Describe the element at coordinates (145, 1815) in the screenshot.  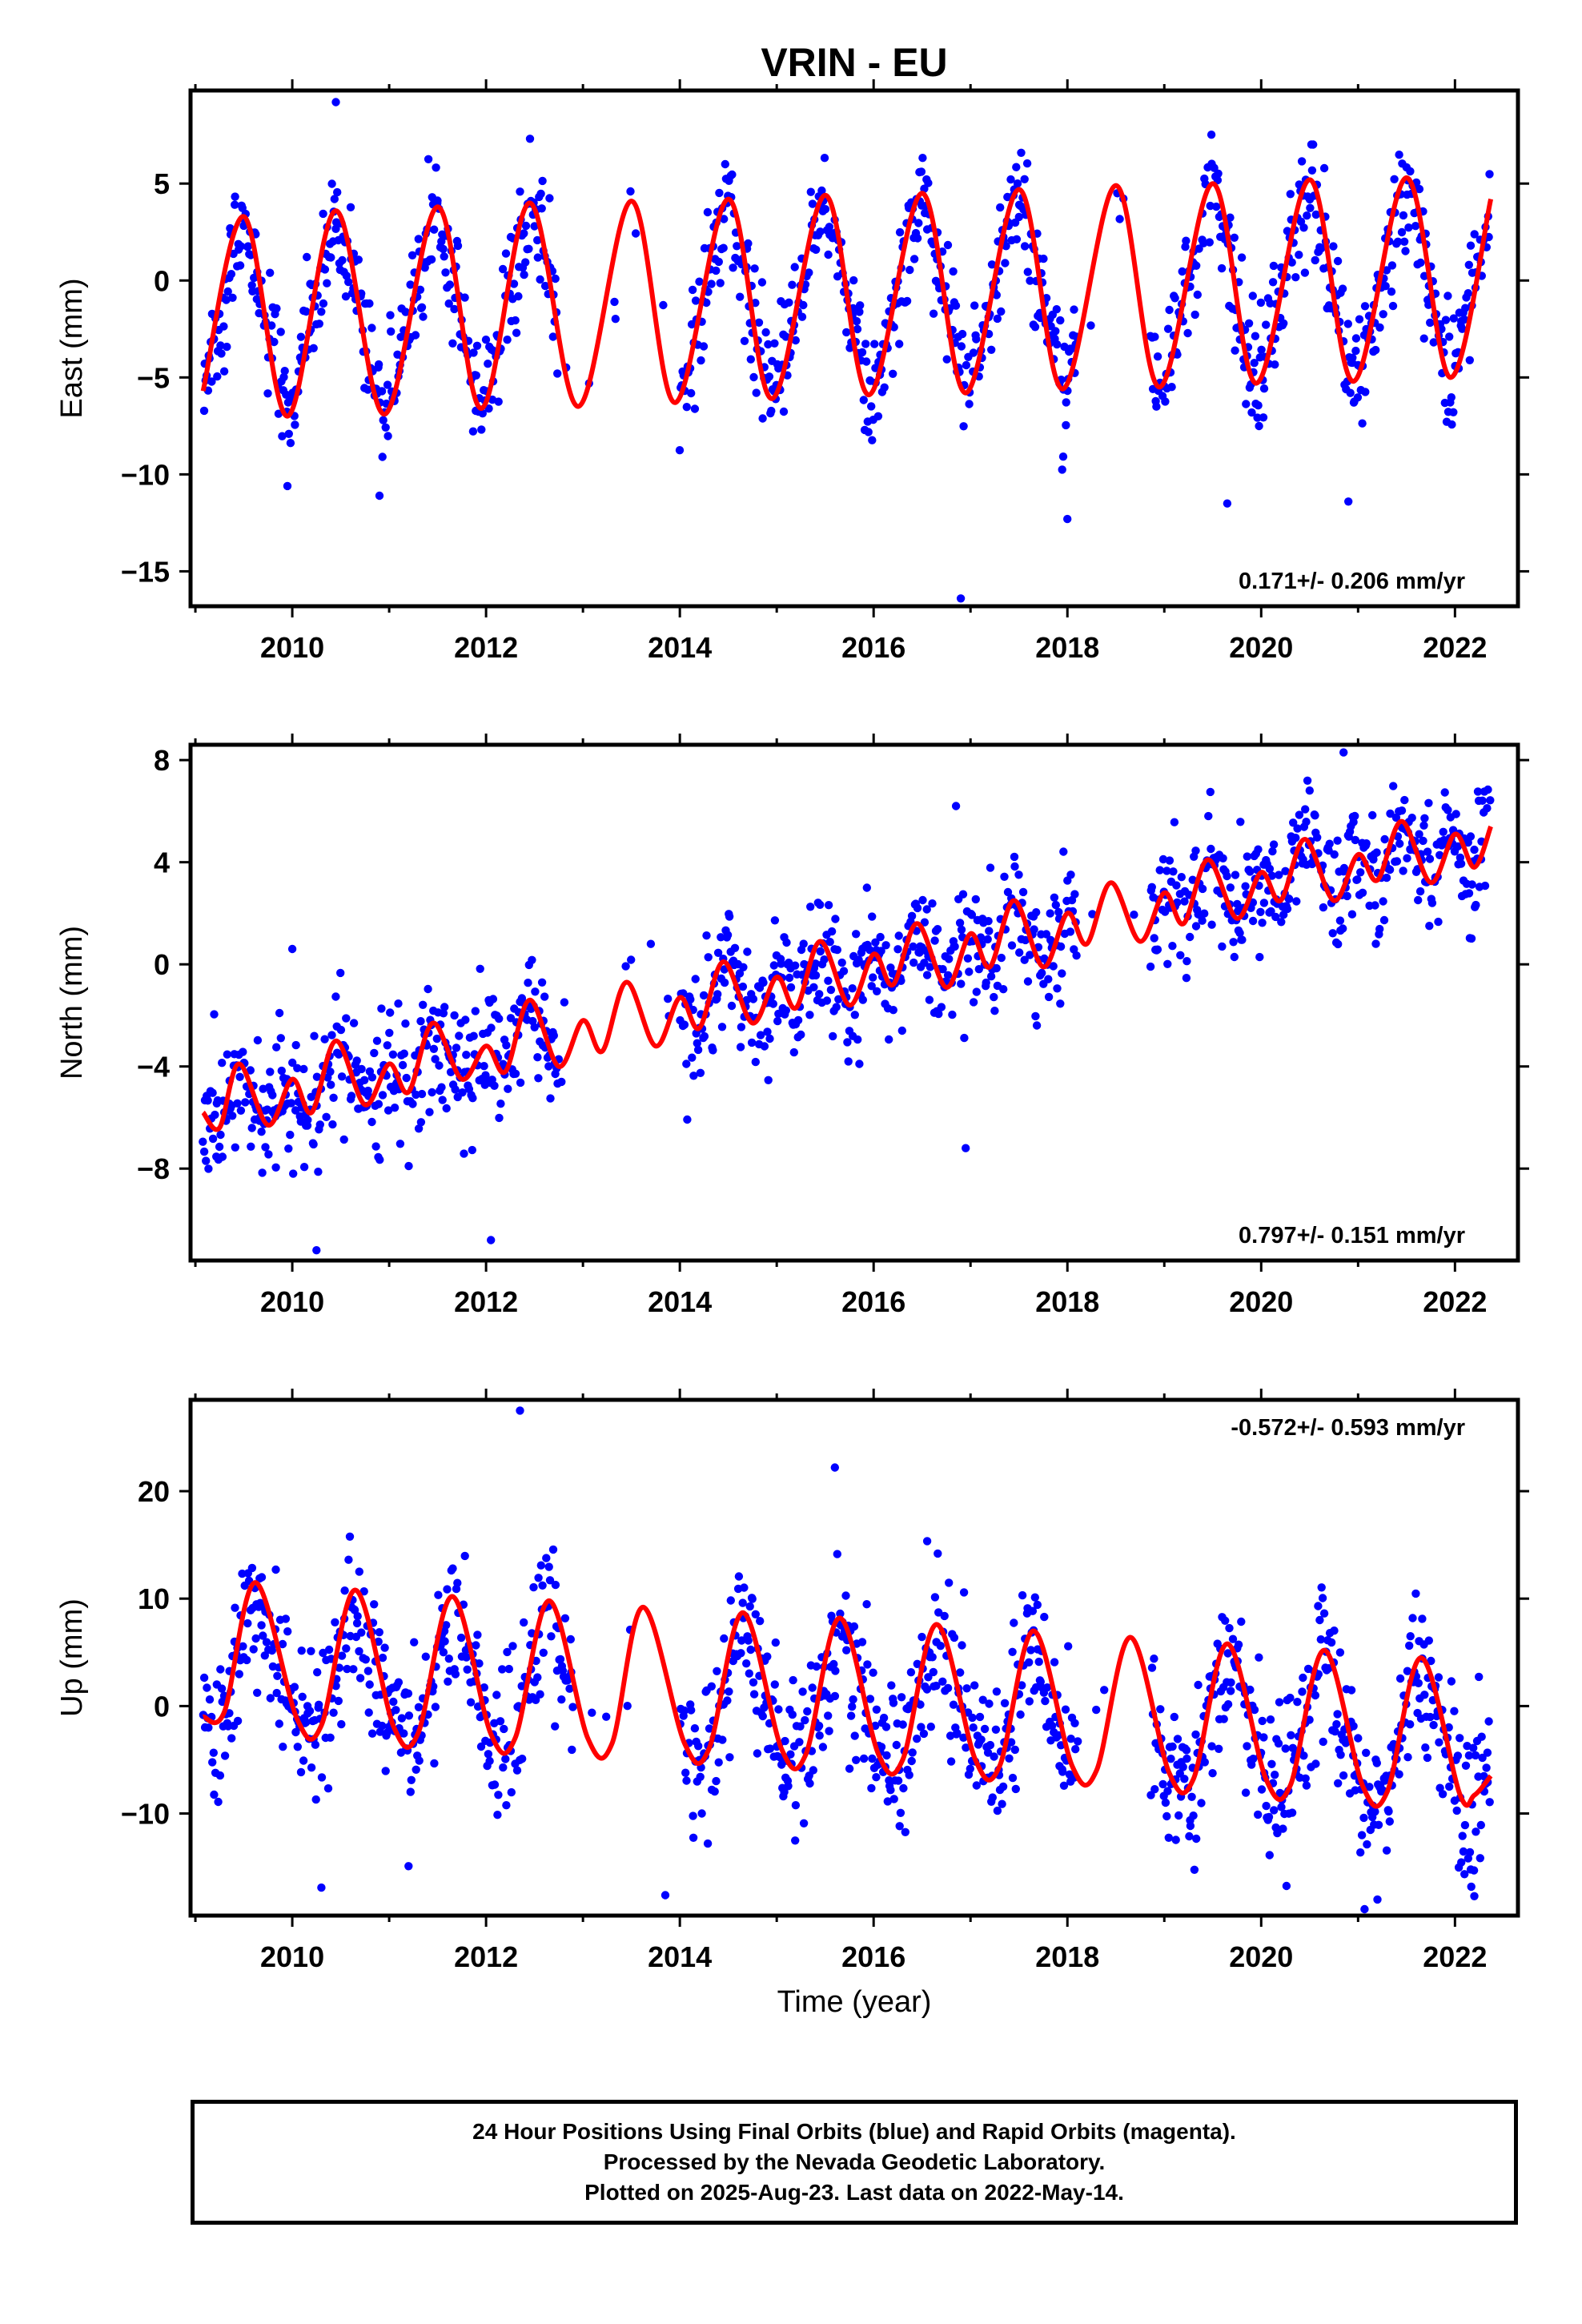
I see `y-tick-label: −10` at that location.